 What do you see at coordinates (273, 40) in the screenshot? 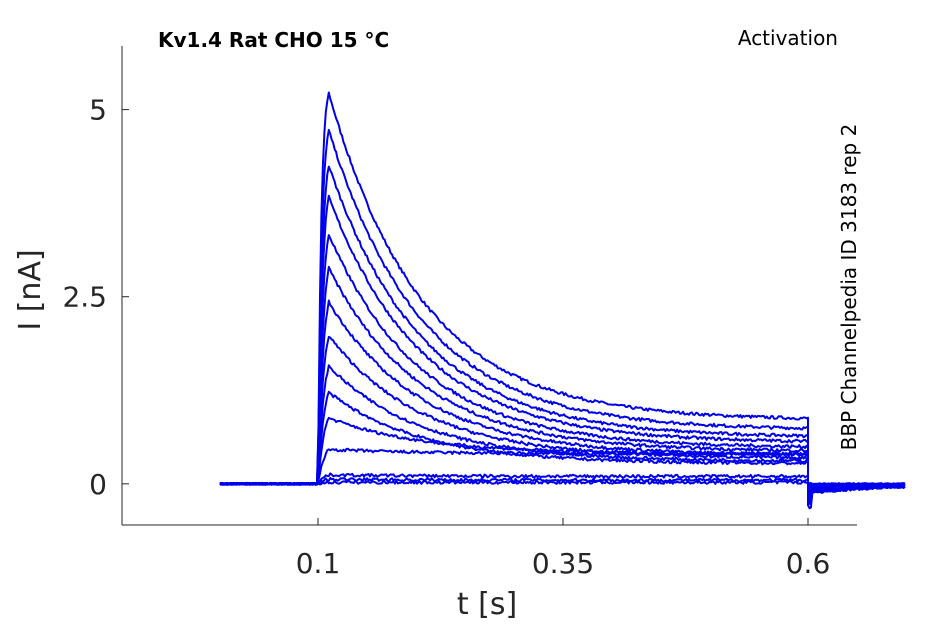
I see `chart-title: Kv1.4 Rat CHO 15 °C` at bounding box center [273, 40].